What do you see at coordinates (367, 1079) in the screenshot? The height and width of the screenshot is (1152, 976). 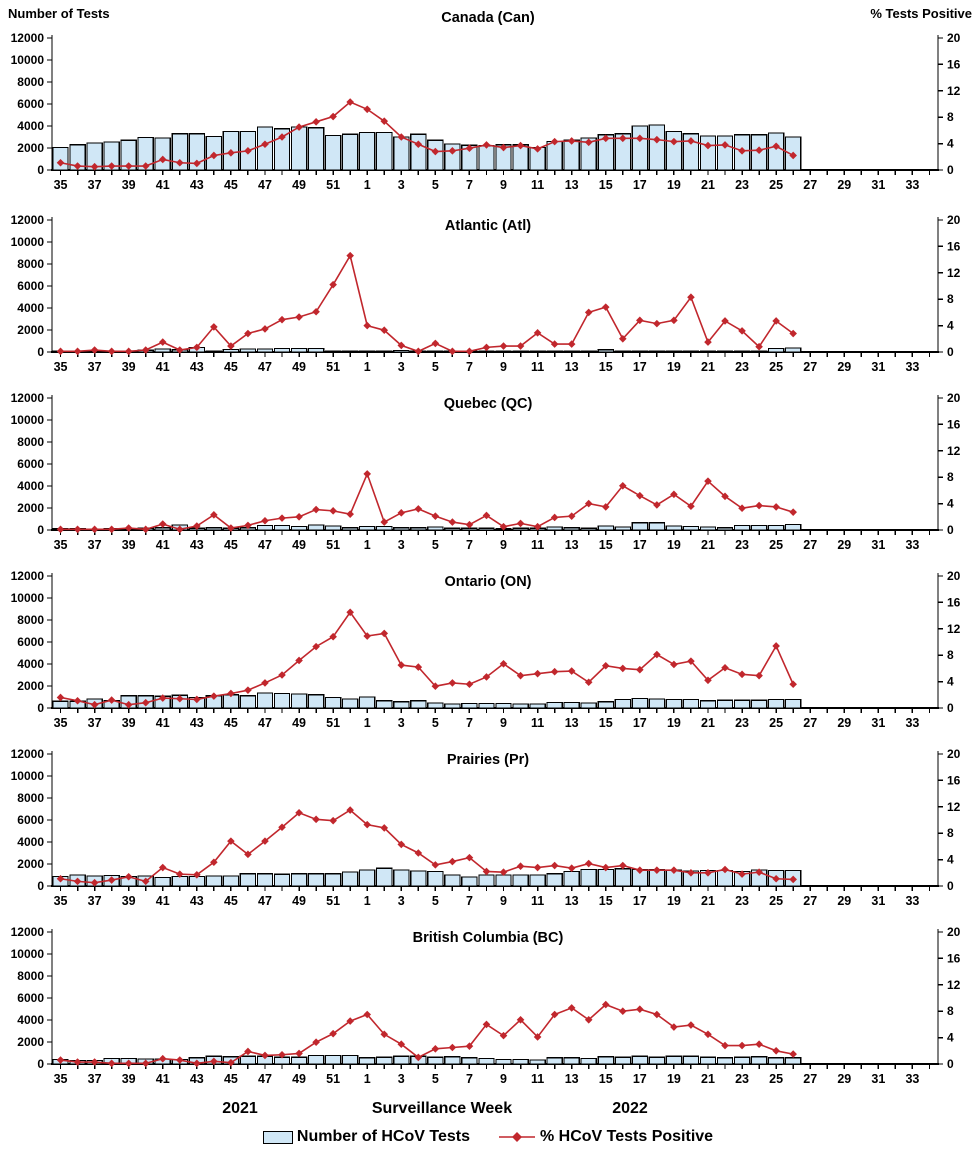 I see `week-label: 1` at bounding box center [367, 1079].